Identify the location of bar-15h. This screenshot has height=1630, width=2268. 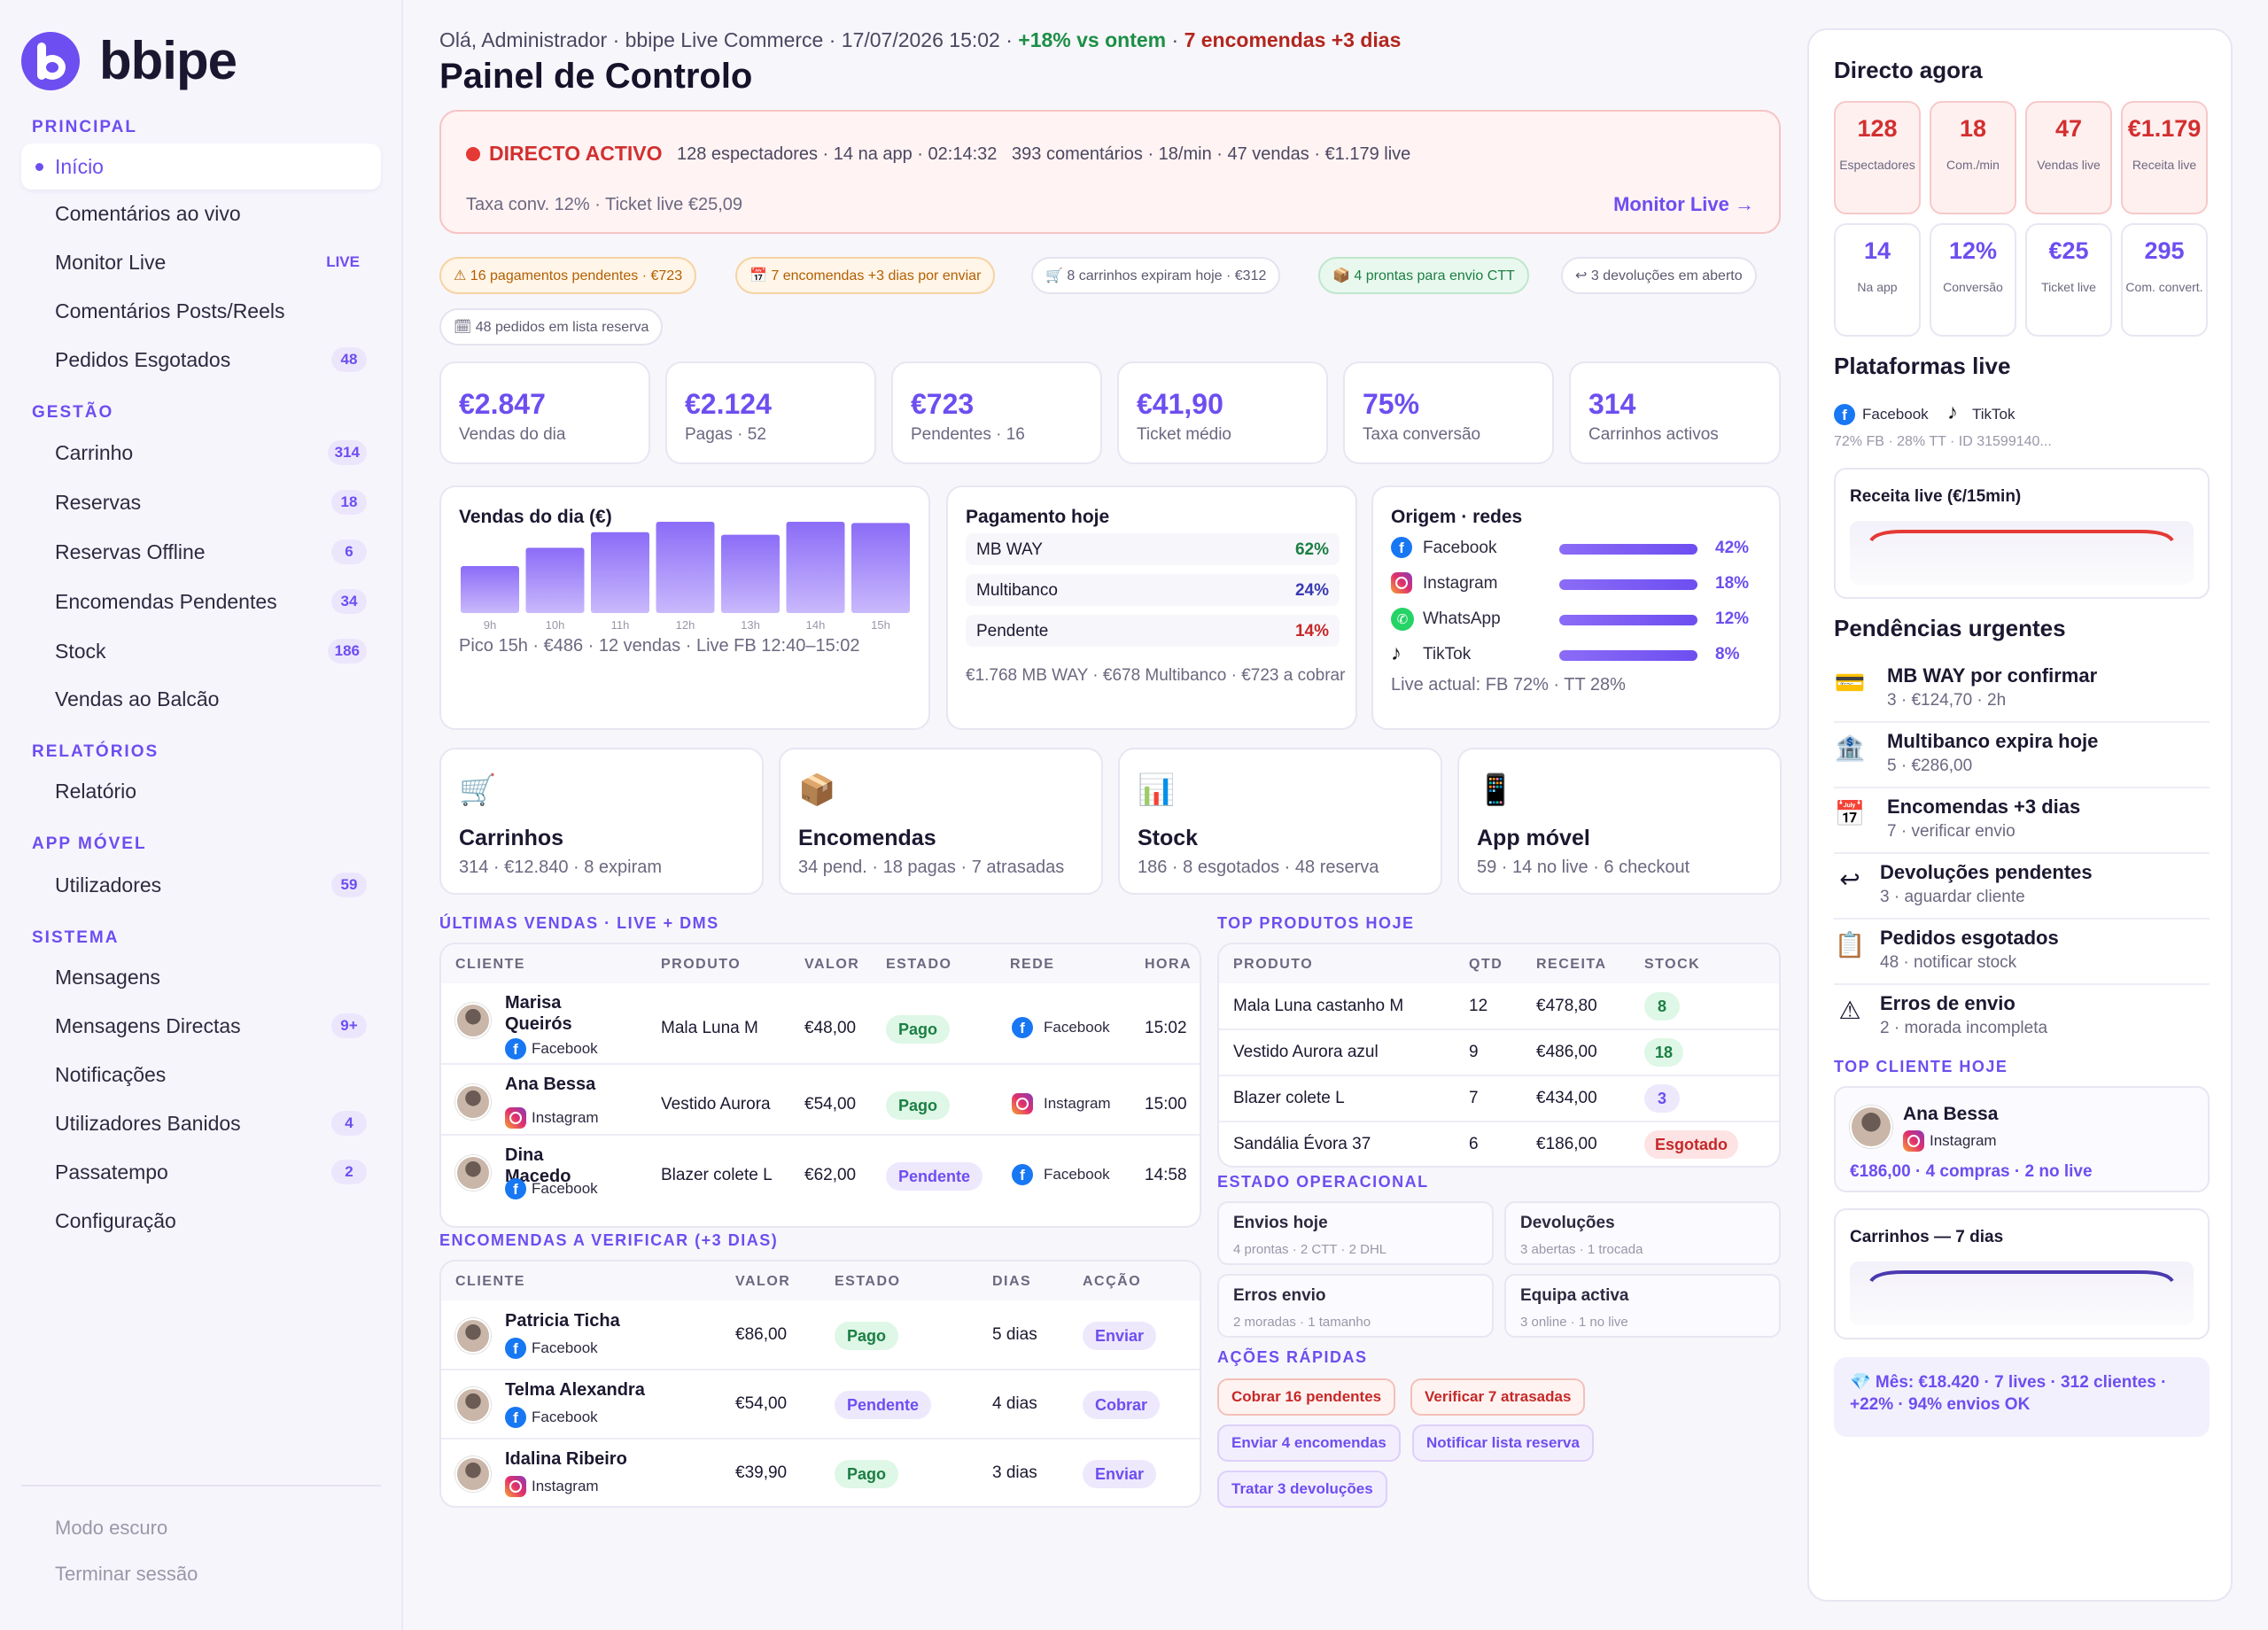
(880, 568).